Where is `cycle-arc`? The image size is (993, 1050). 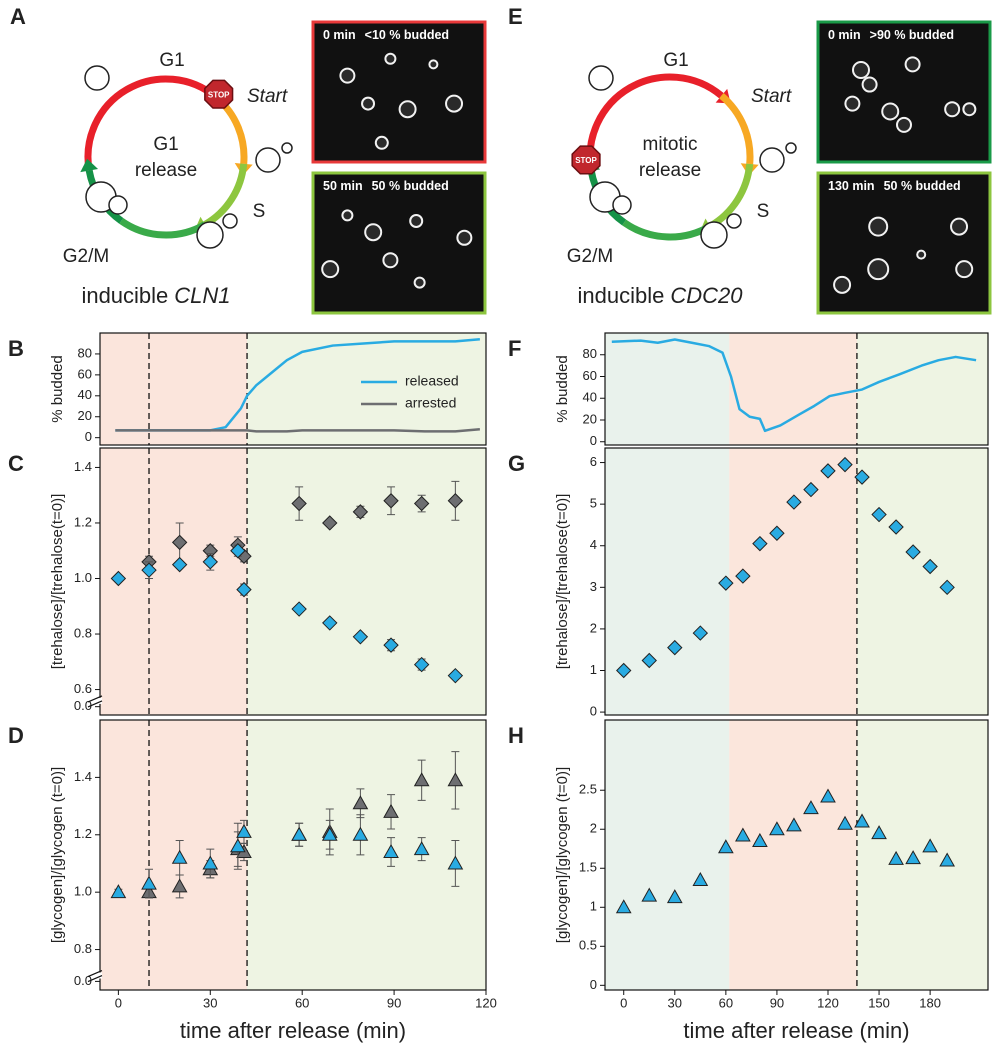
cycle-arc is located at coordinates (736, 129).